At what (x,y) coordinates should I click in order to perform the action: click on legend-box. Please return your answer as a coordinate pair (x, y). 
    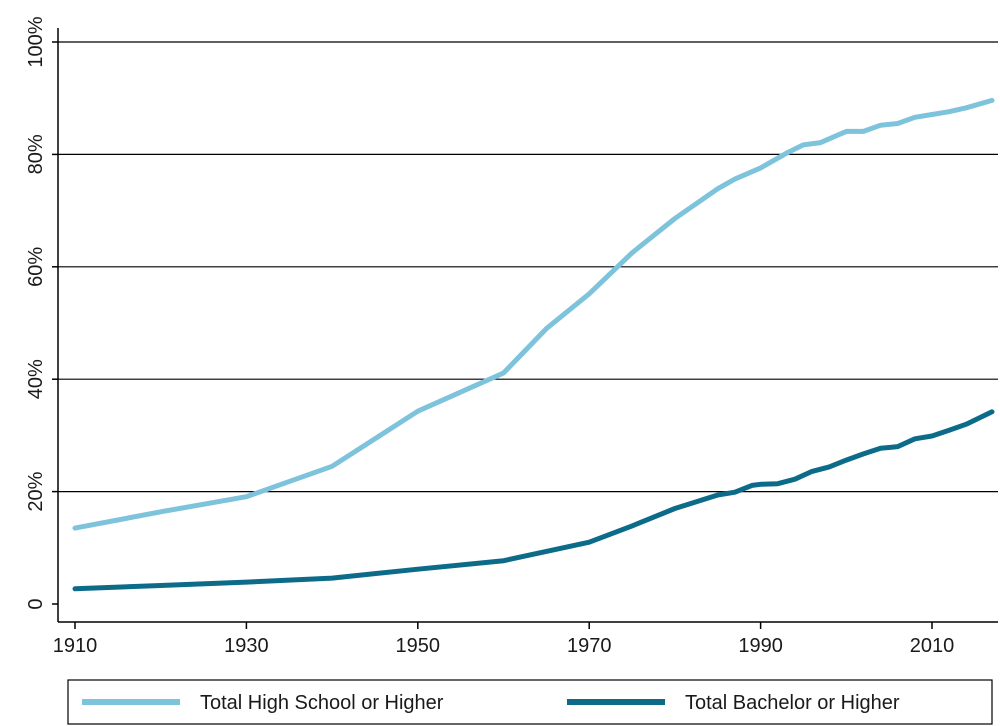
    Looking at the image, I should click on (530, 702).